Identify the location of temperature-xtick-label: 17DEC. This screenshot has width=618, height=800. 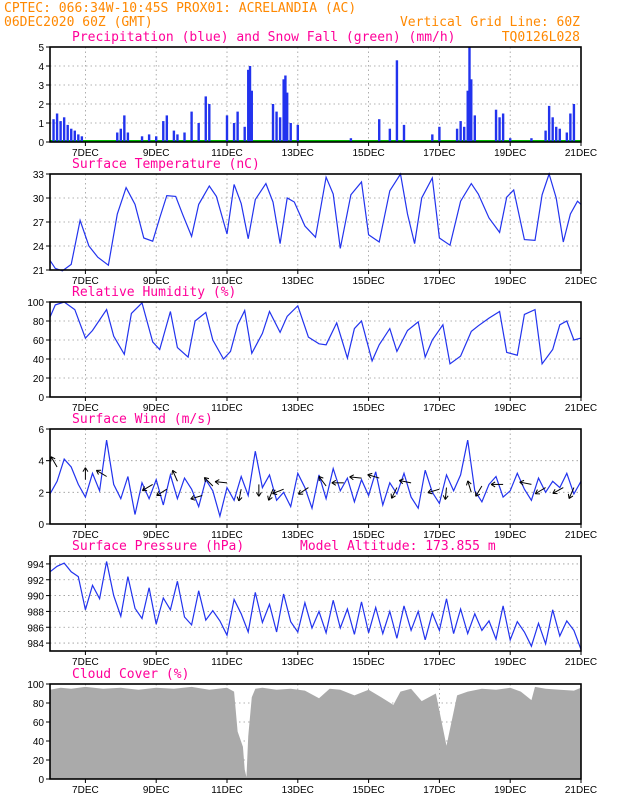
(439, 281).